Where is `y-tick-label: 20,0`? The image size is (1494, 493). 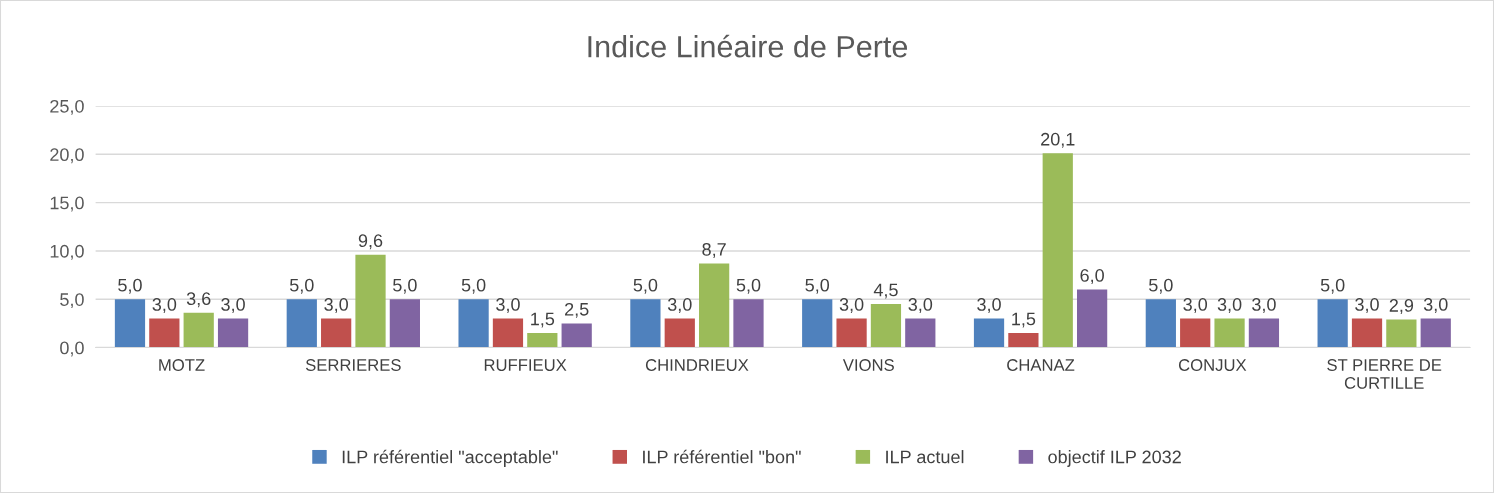 y-tick-label: 20,0 is located at coordinates (67, 156).